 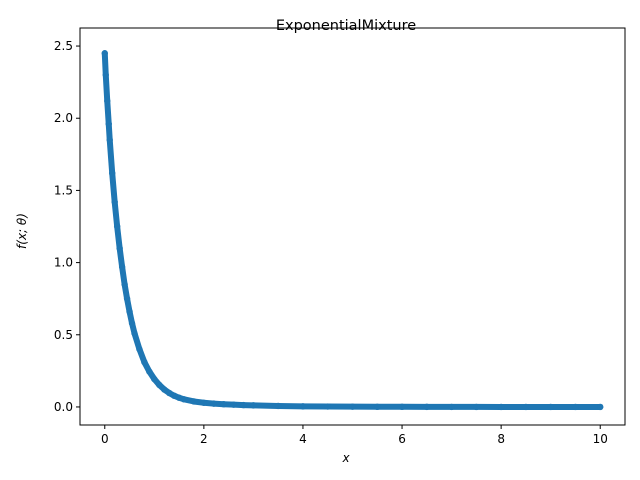 I want to click on y-tick-label: 0.5, so click(x=63, y=335).